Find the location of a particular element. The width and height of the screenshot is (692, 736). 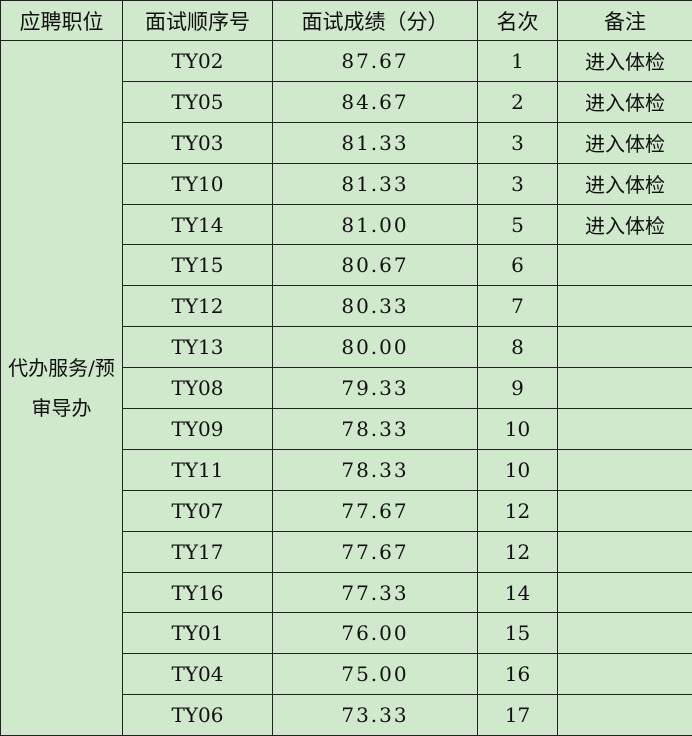

order-cell: TY13 is located at coordinates (198, 347).